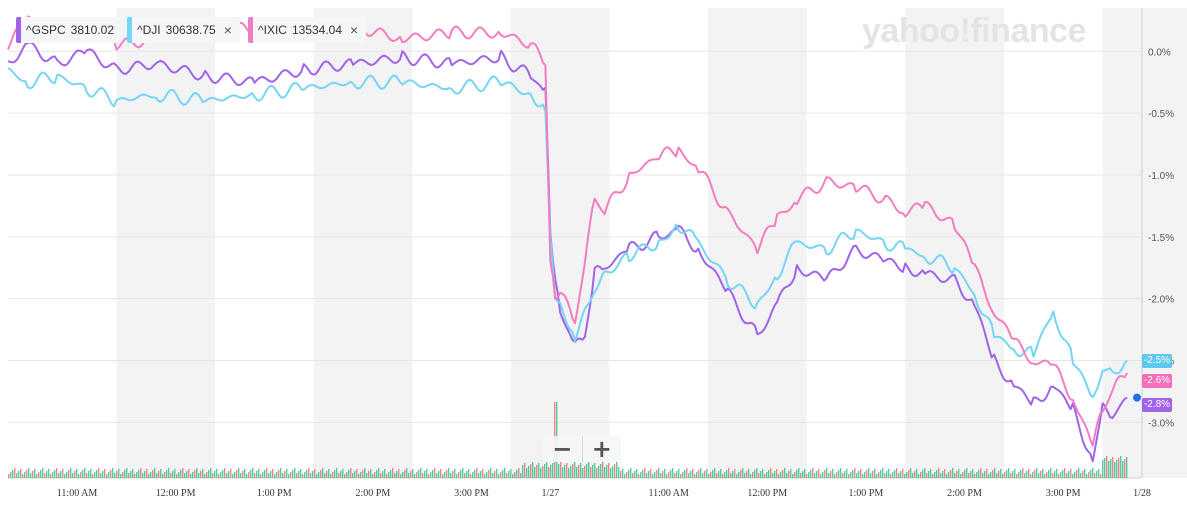  What do you see at coordinates (1157, 381) in the screenshot?
I see `last-value-badge-ixic: -2.6%` at bounding box center [1157, 381].